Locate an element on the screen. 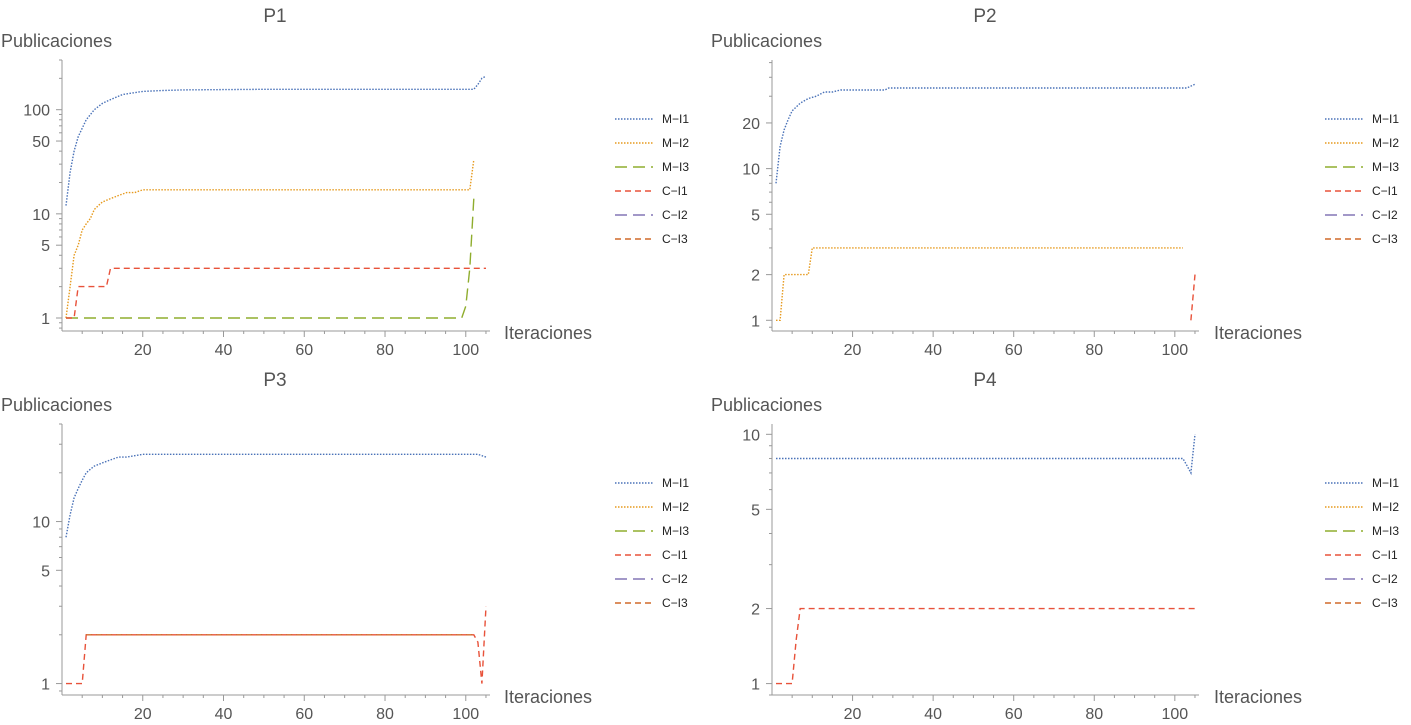 The width and height of the screenshot is (1411, 725). chart-title: P4 is located at coordinates (985, 380).